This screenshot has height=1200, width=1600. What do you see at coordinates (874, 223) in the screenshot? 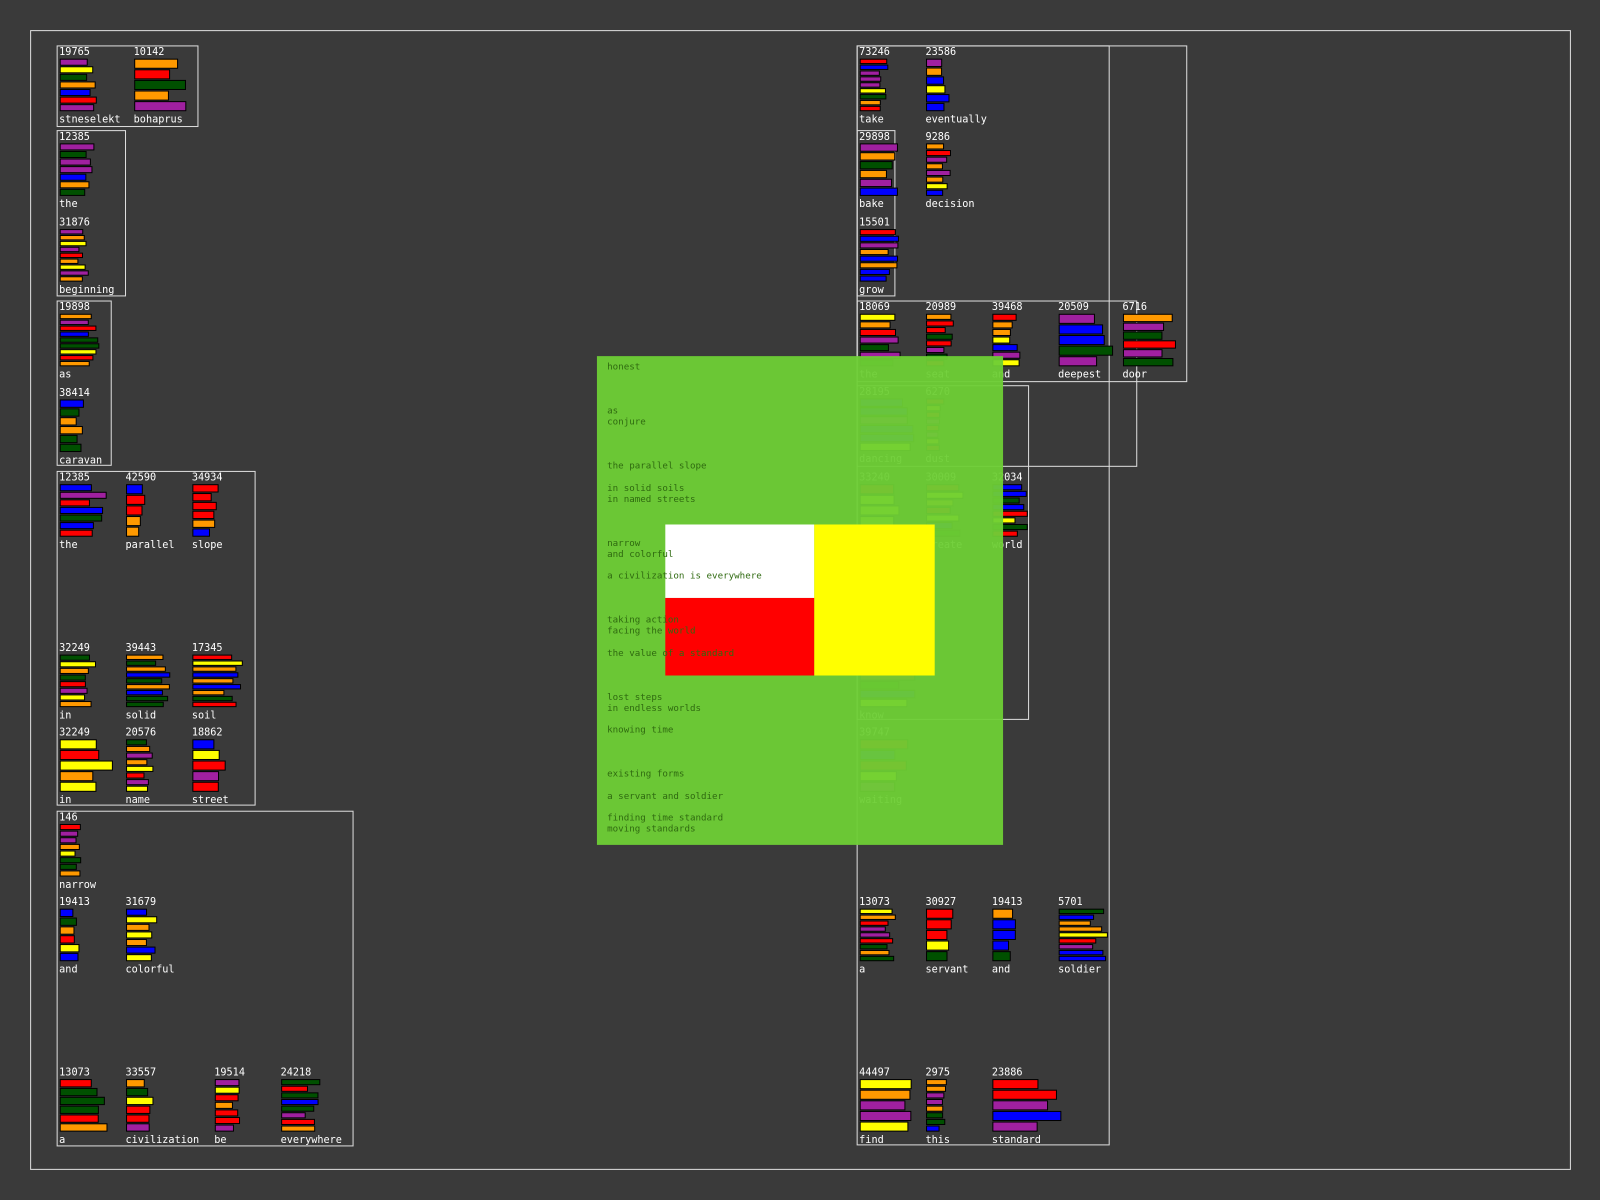
I see `widget-number: 15501` at bounding box center [874, 223].